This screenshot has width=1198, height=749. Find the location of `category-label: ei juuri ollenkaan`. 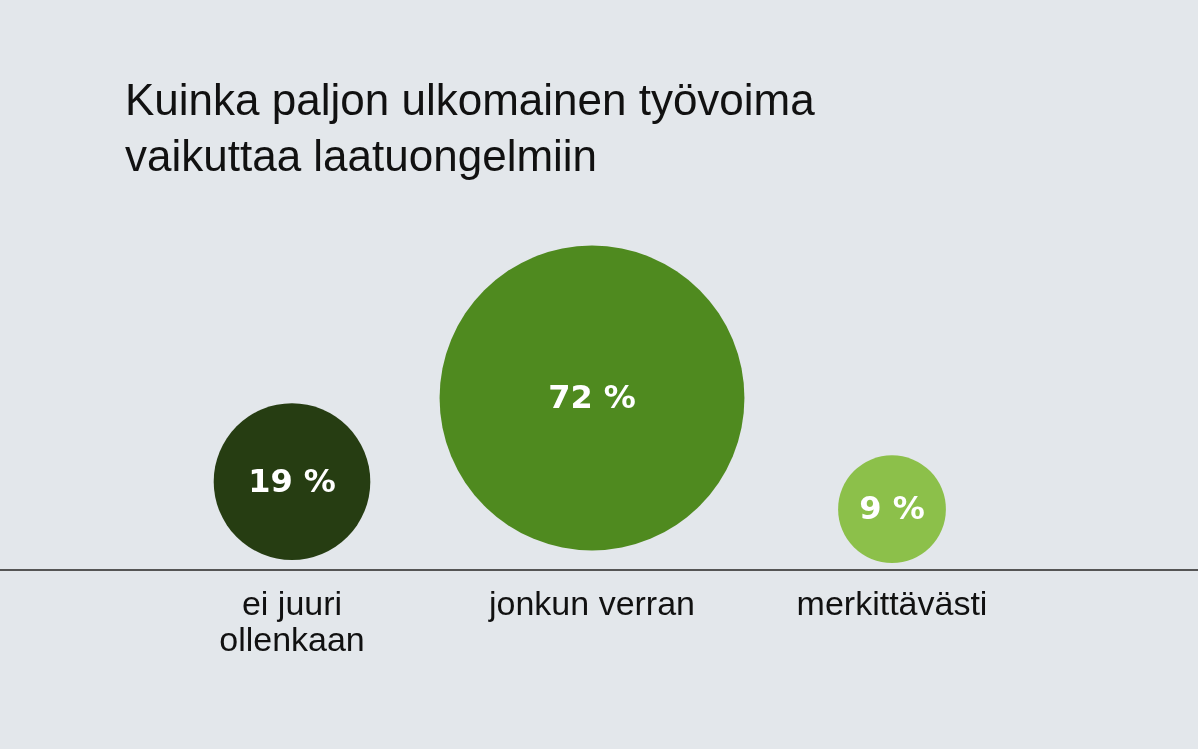

category-label: ei juuri ollenkaan is located at coordinates (292, 621).